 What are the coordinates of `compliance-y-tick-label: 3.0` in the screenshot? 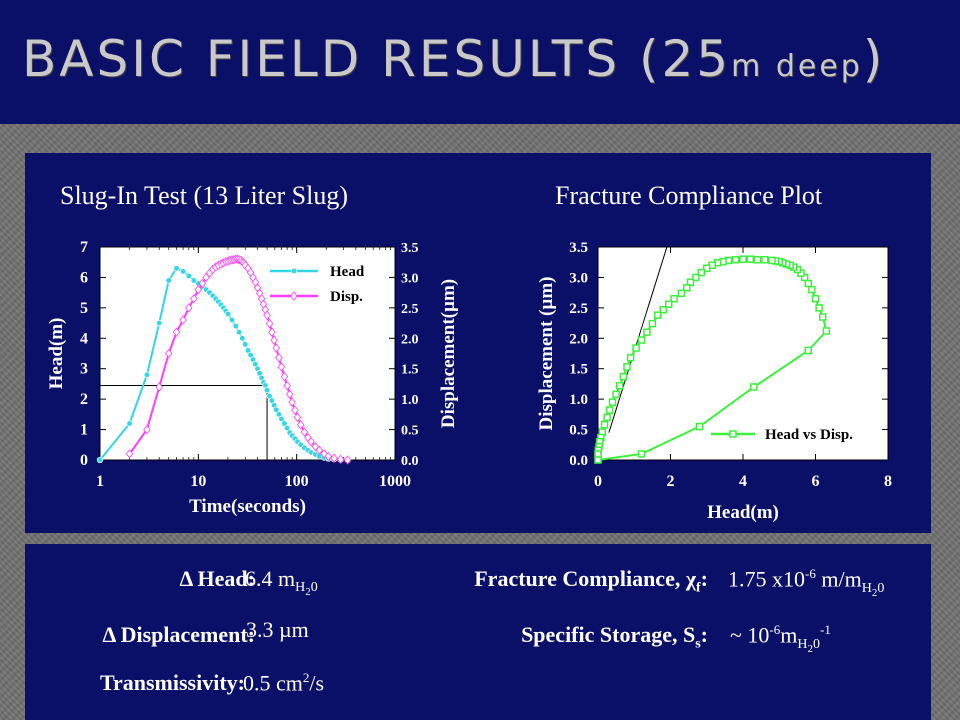 It's located at (578, 278).